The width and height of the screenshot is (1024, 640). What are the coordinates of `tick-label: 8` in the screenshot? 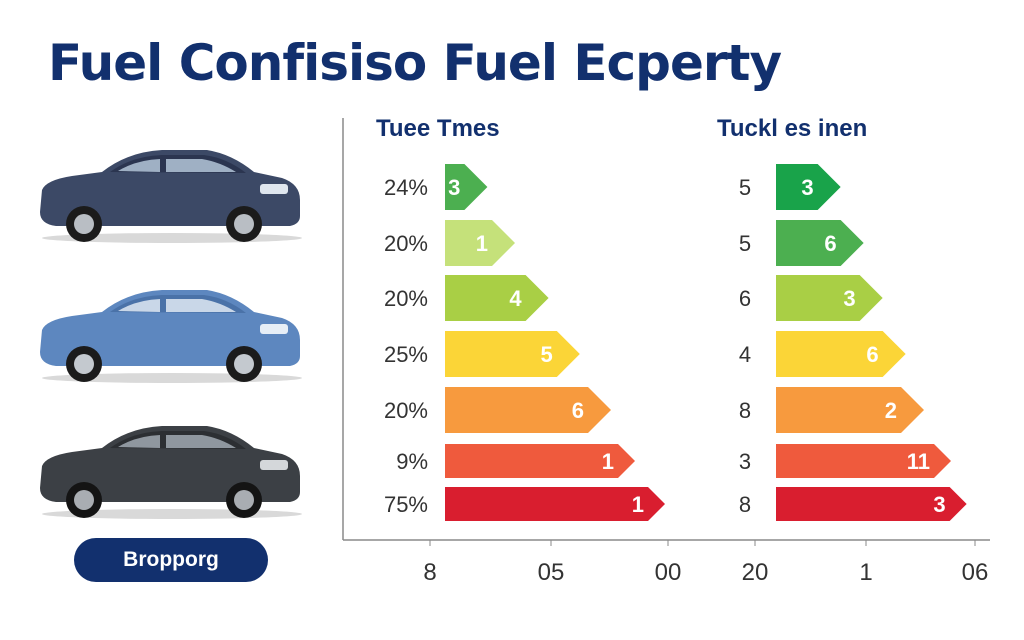 It's located at (429, 572).